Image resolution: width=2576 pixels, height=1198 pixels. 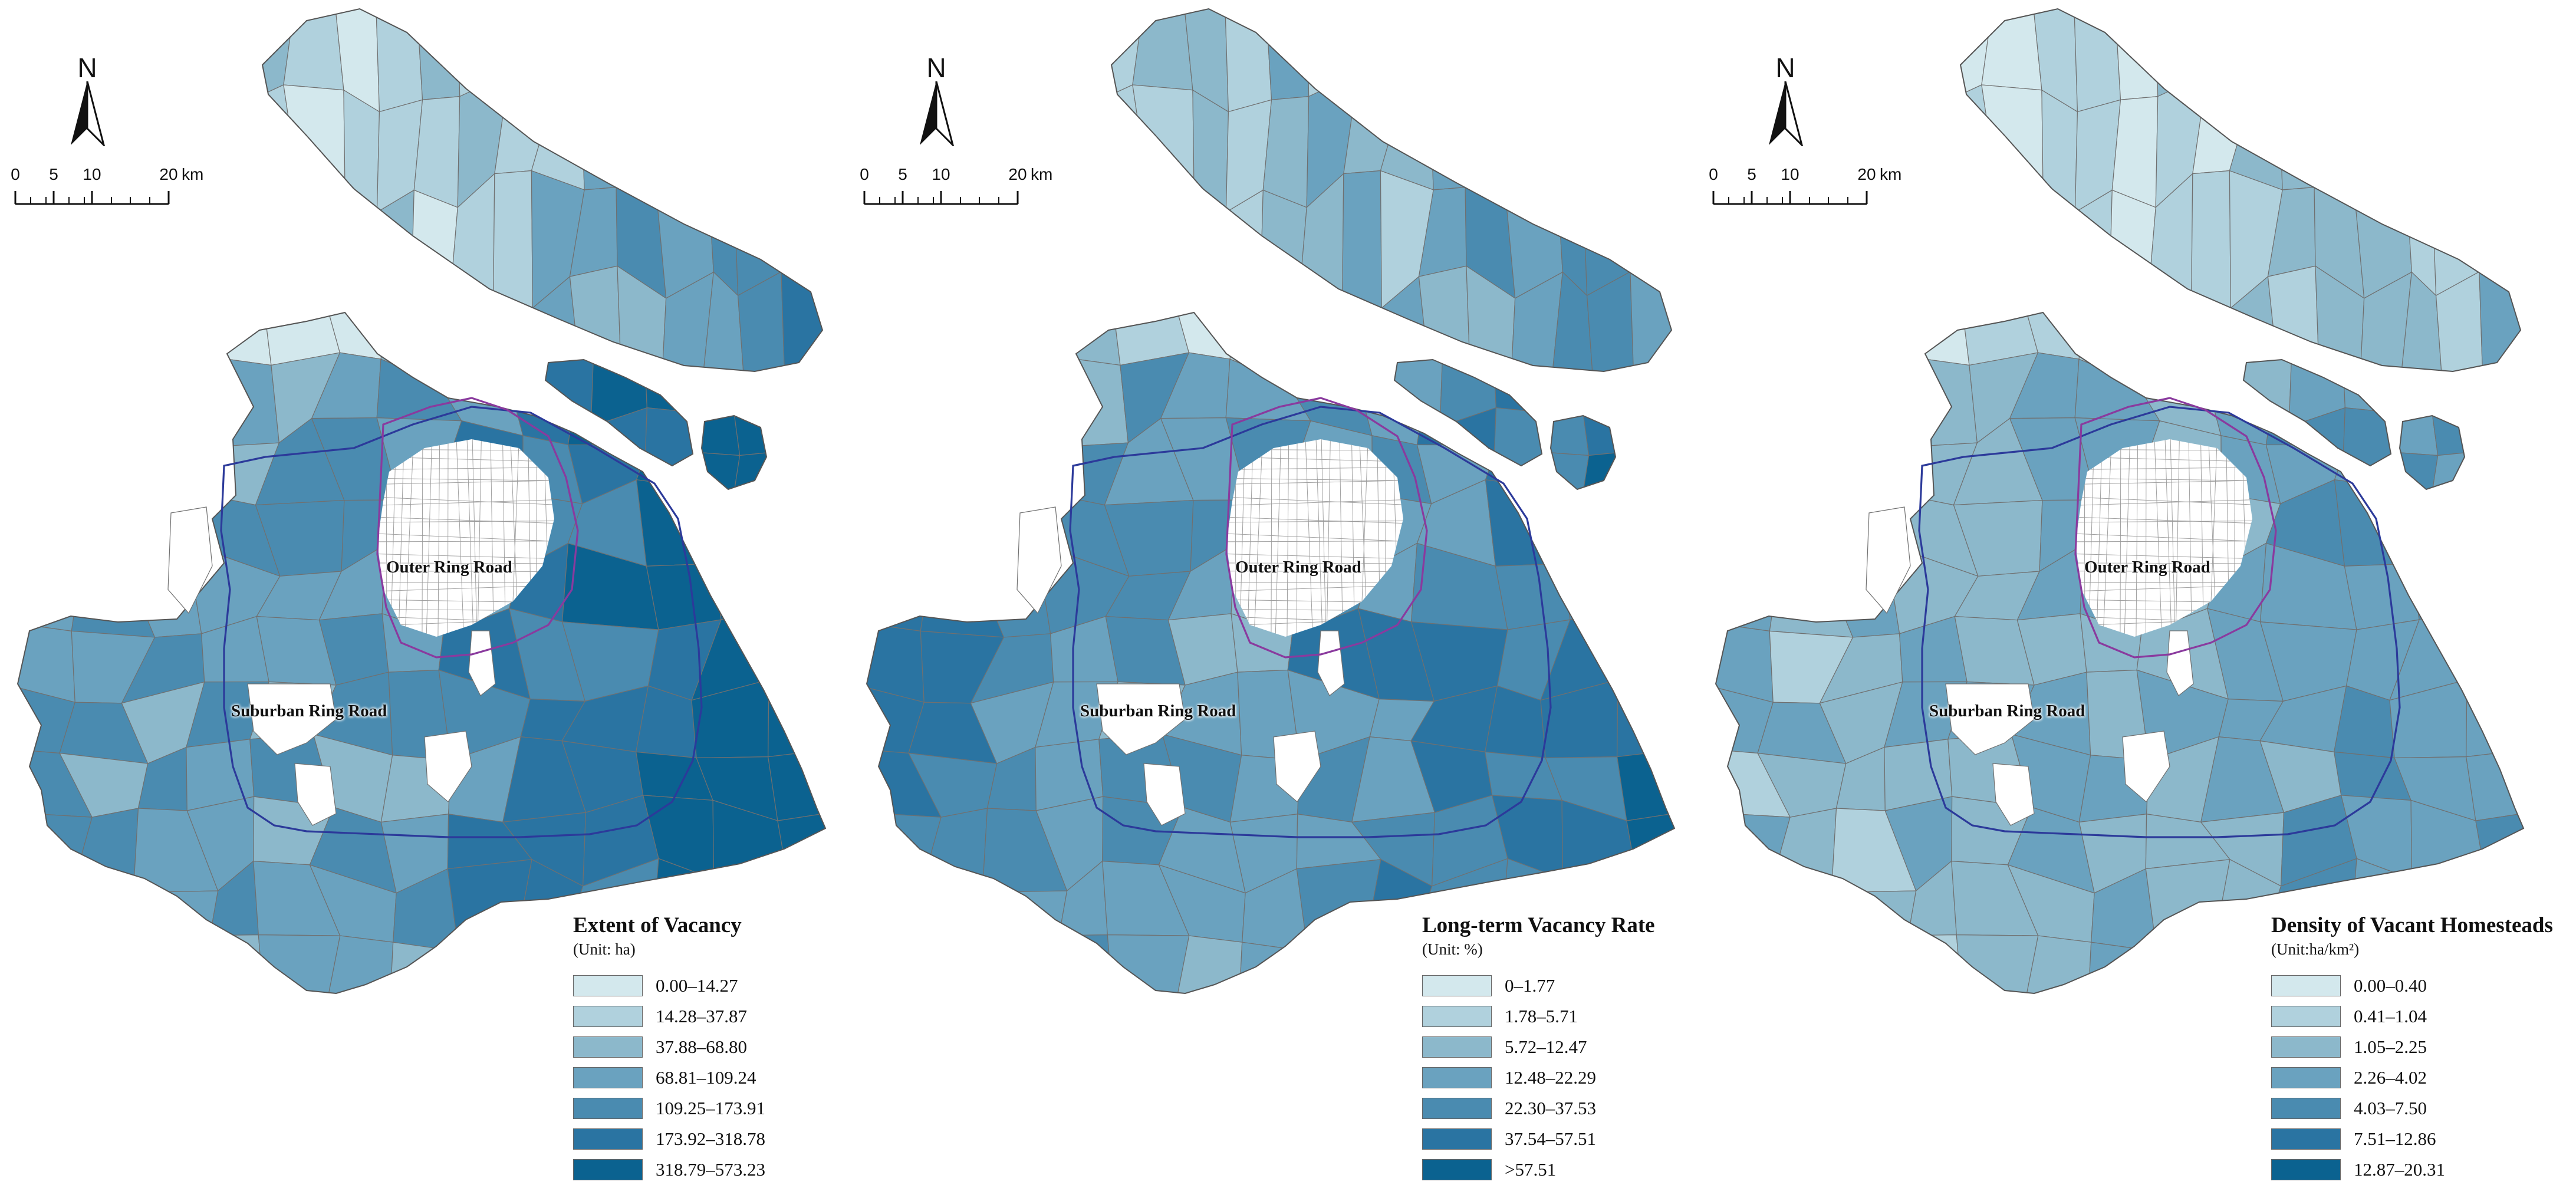 What do you see at coordinates (1542, 1016) in the screenshot?
I see `legend-label: 1.78–5.71` at bounding box center [1542, 1016].